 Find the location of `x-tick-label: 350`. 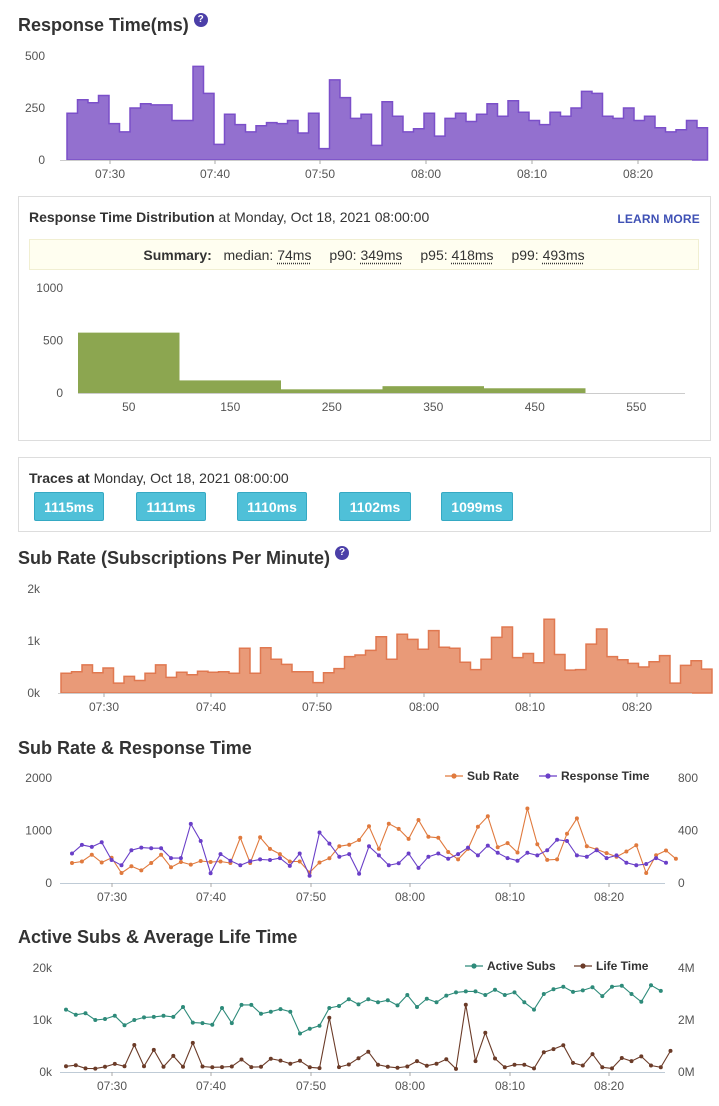

x-tick-label: 350 is located at coordinates (433, 407).